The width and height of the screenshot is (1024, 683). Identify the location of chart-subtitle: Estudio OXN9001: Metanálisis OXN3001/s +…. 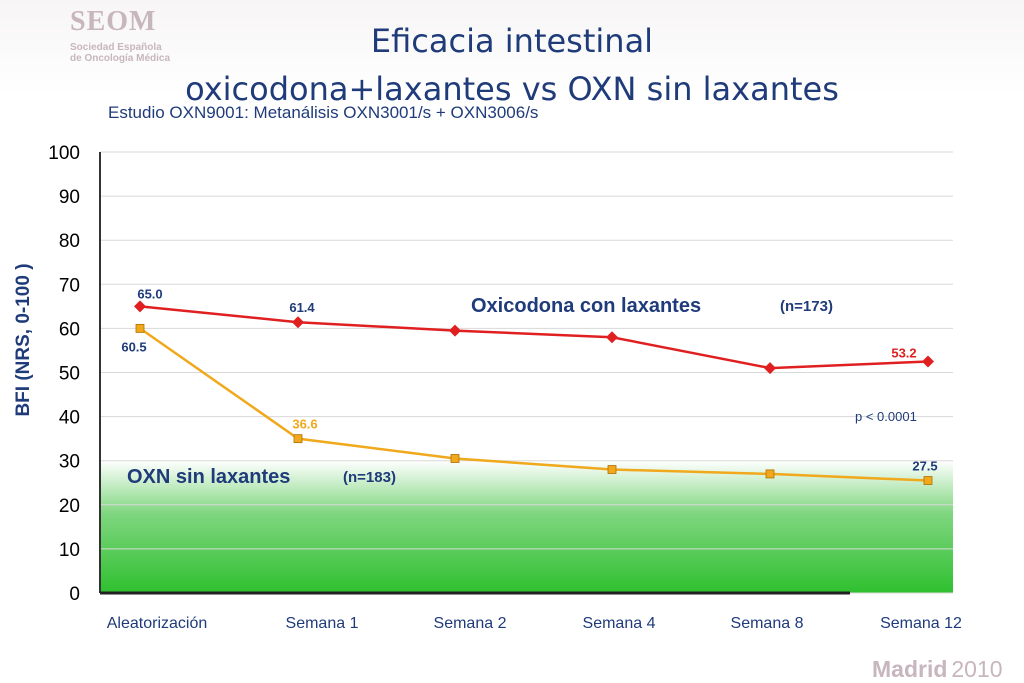
(323, 112).